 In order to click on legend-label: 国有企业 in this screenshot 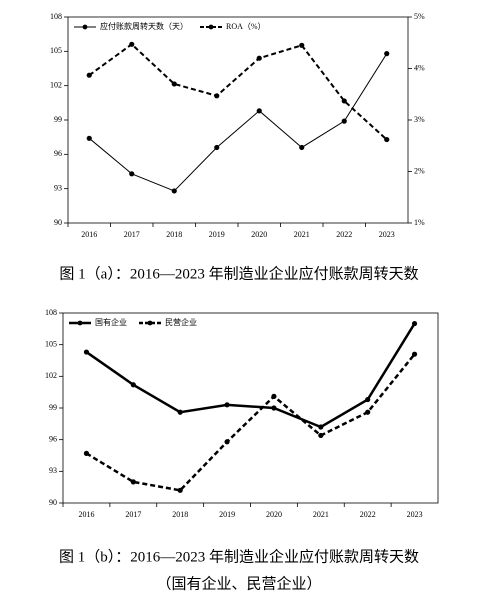, I will do `click(111, 322)`.